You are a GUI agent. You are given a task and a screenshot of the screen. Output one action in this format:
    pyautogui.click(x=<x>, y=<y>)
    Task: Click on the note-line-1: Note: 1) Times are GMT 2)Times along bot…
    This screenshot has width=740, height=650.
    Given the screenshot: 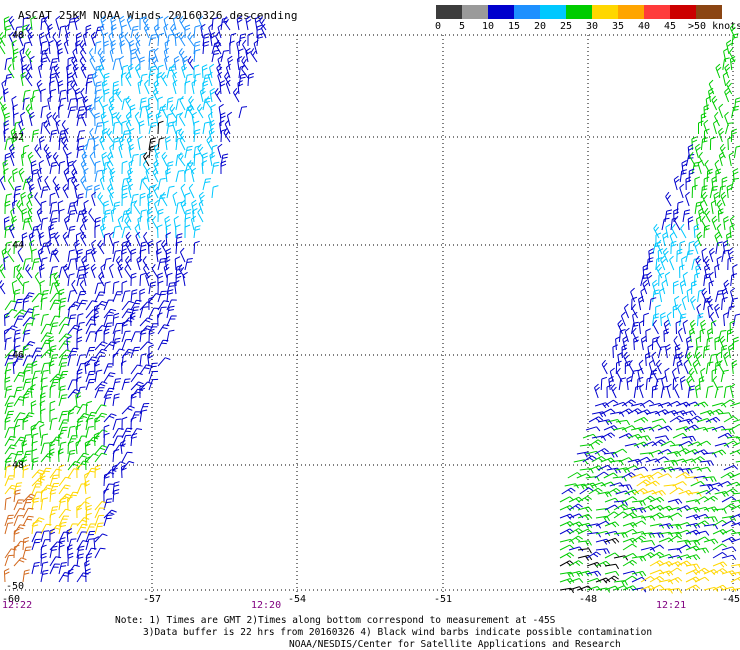 What is the action you would take?
    pyautogui.click(x=335, y=620)
    